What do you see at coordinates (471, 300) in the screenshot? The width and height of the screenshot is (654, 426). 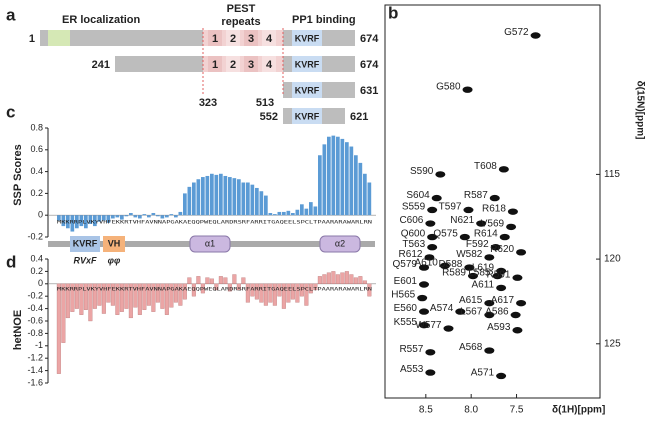 I see `peak-label: A615` at bounding box center [471, 300].